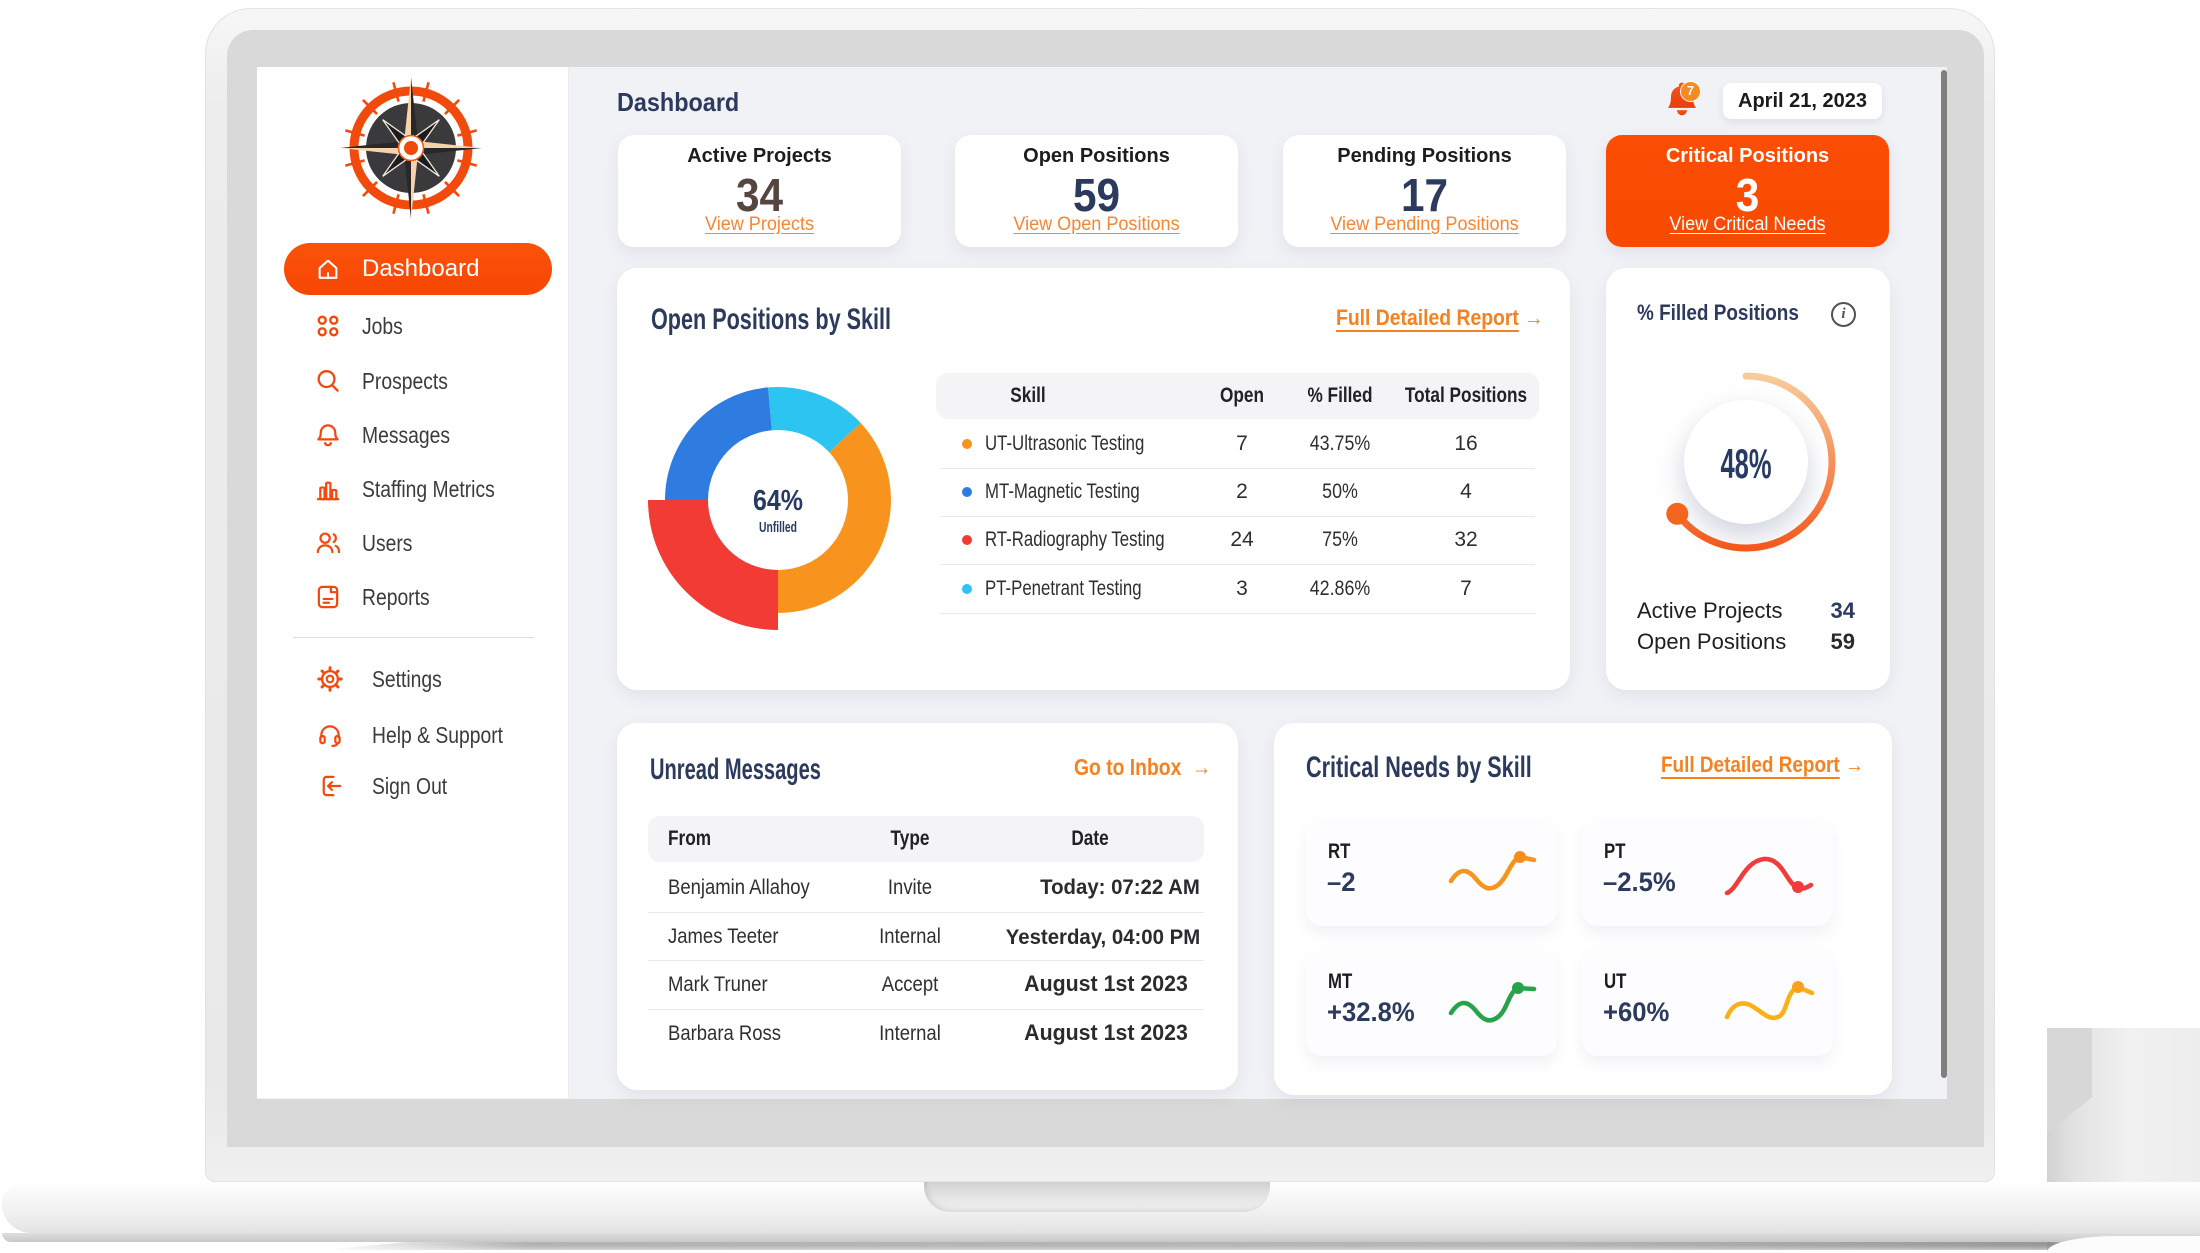 This screenshot has width=2200, height=1253. Describe the element at coordinates (778, 527) in the screenshot. I see `svg-text: Unfilled` at that location.